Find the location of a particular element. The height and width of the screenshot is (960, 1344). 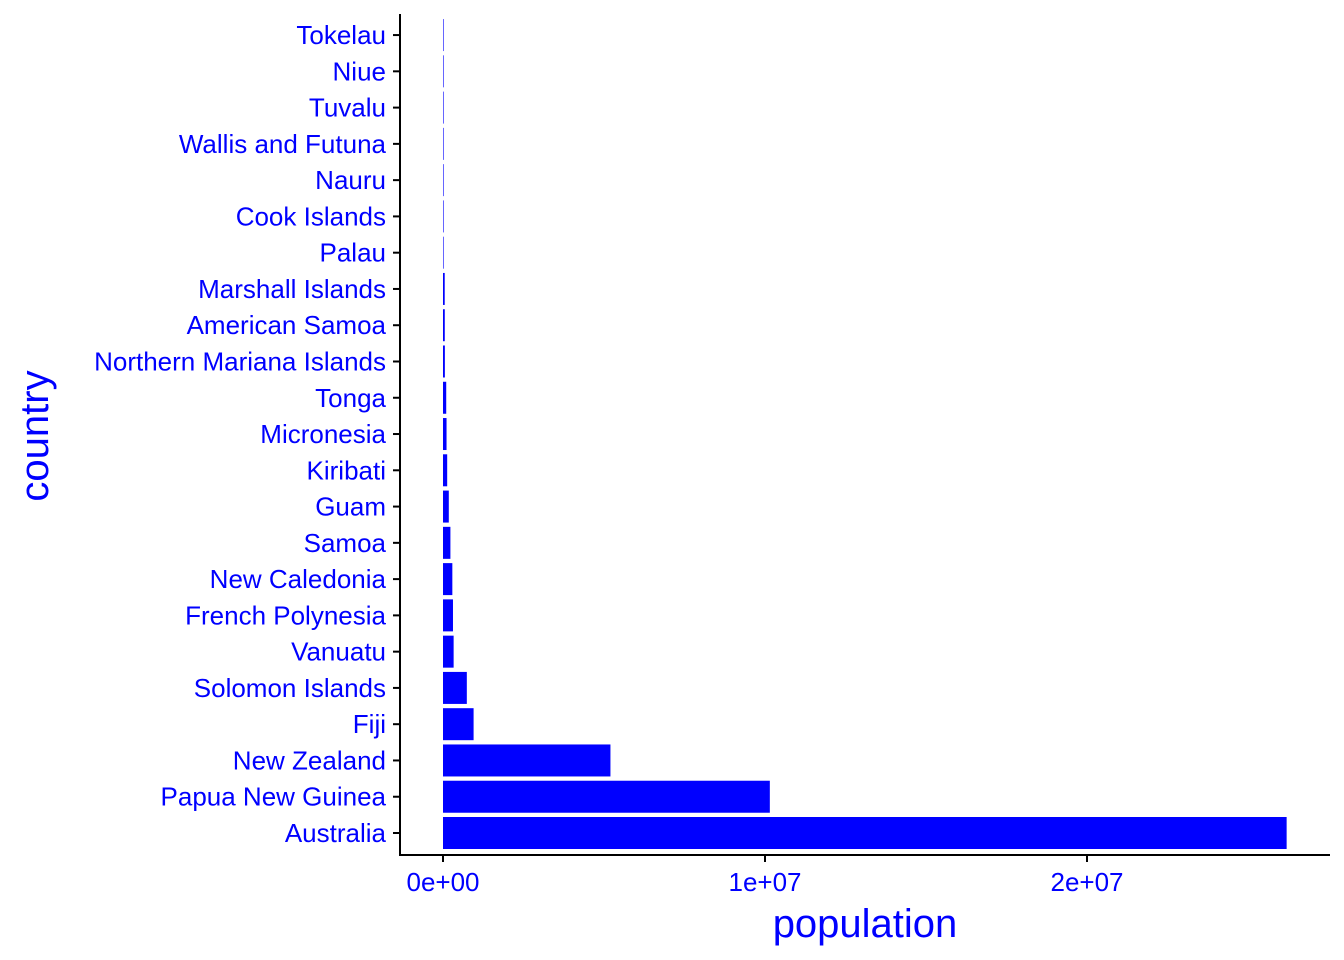

y-tick-label-australia: Australia is located at coordinates (336, 833).